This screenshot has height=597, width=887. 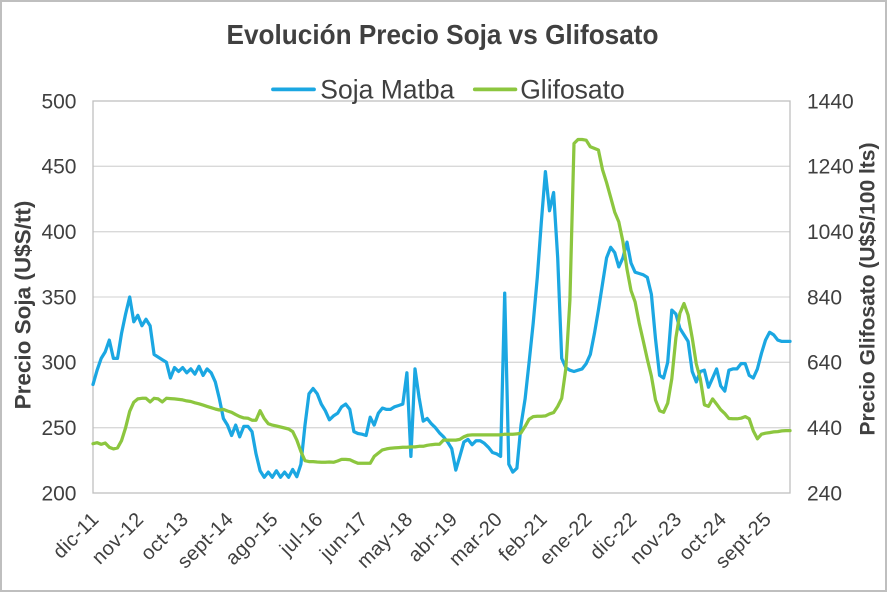 I want to click on svg-text: 1040, so click(x=830, y=232).